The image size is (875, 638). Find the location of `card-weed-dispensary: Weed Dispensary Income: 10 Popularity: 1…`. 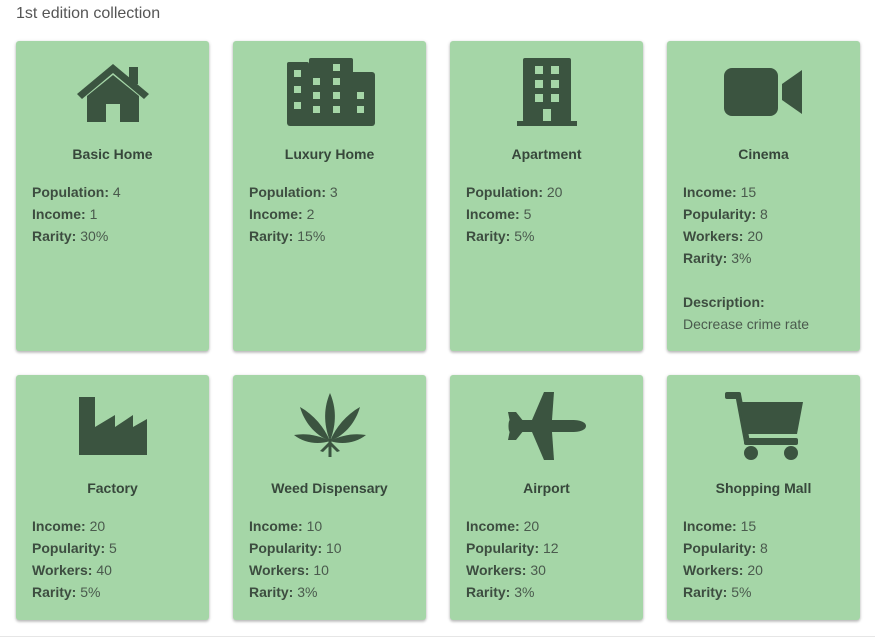

card-weed-dispensary: Weed Dispensary Income: 10 Popularity: 1… is located at coordinates (329, 497).